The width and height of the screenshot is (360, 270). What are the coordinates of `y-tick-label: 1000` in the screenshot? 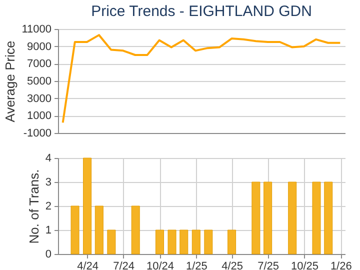 It's located at (39, 116).